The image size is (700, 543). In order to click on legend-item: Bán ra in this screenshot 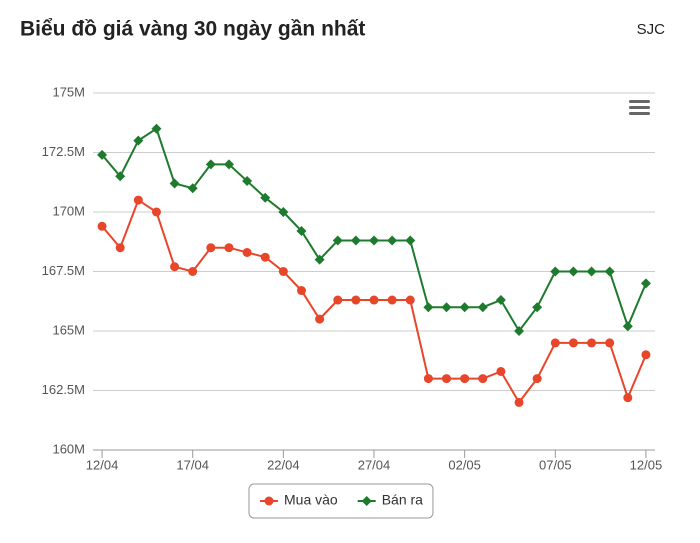, I will do `click(390, 500)`.